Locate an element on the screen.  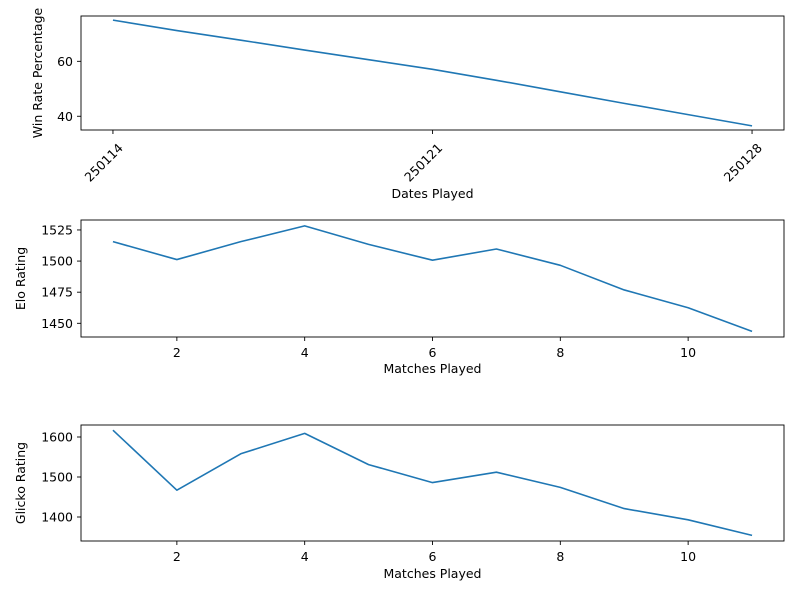
y-axis-label: Glicko Rating is located at coordinates (20, 483).